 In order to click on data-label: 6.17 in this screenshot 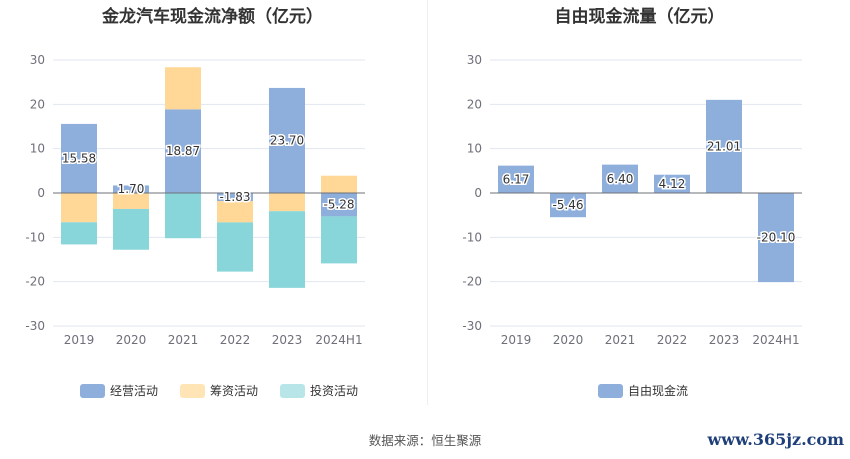, I will do `click(516, 179)`.